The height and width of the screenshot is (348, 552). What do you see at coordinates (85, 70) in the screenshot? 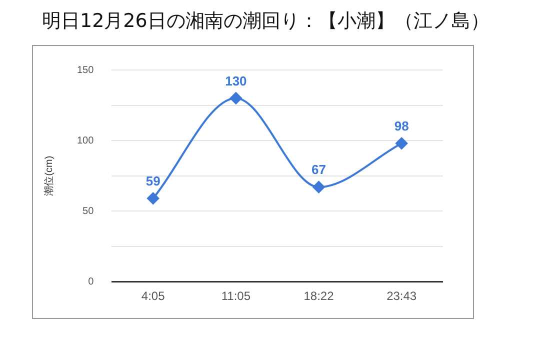
I see `y-tick-label: 150` at bounding box center [85, 70].